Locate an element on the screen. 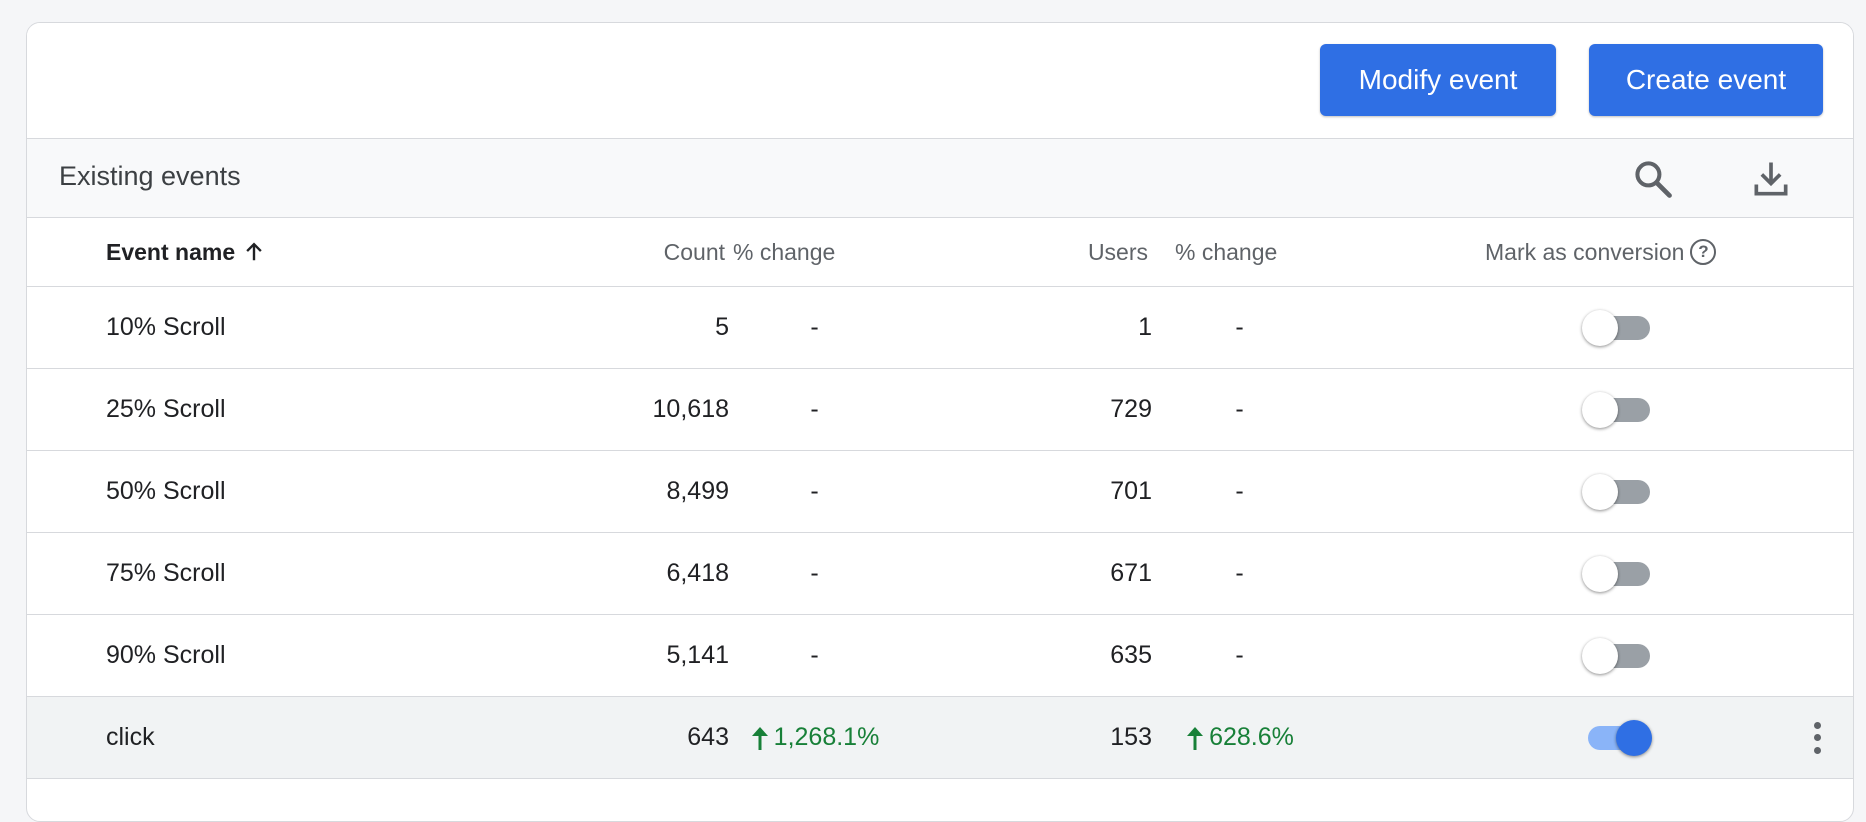 The width and height of the screenshot is (1866, 822). column-header-users: Users is located at coordinates (1117, 251).